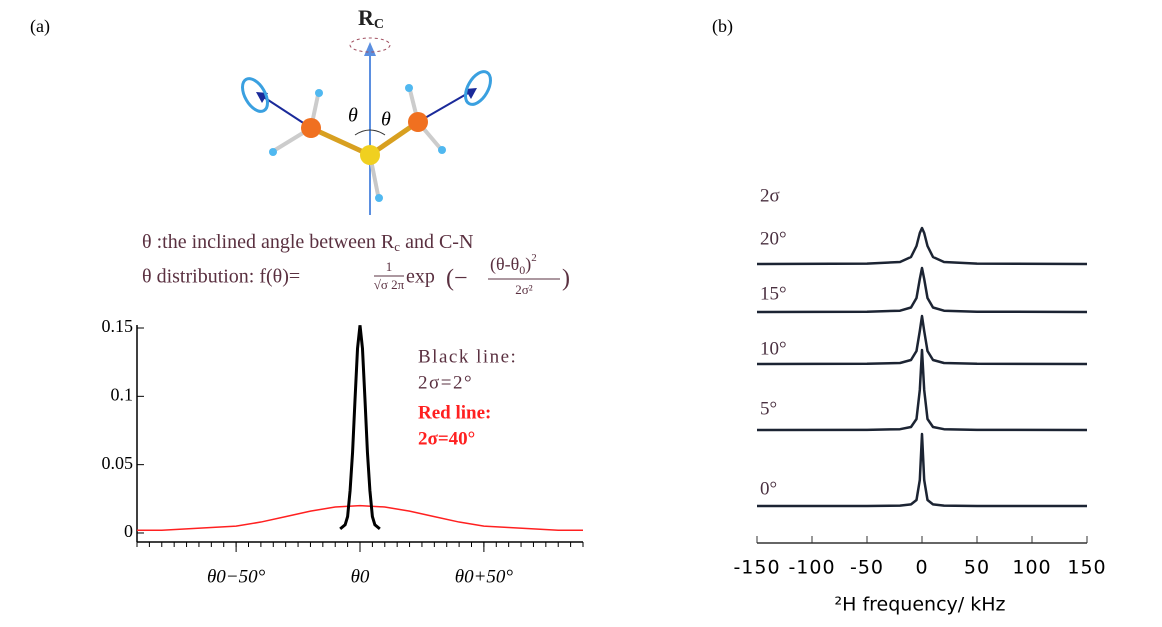 Image resolution: width=1162 pixels, height=627 pixels. Describe the element at coordinates (340, 141) in the screenshot. I see `bond` at that location.